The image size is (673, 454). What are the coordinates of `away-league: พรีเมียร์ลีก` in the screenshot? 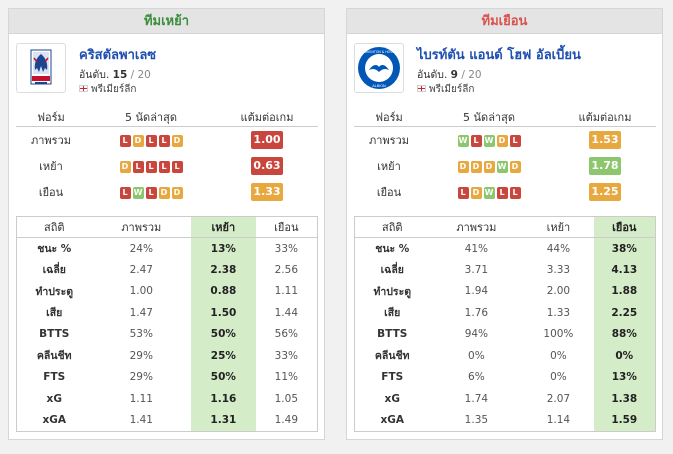 It's located at (445, 89).